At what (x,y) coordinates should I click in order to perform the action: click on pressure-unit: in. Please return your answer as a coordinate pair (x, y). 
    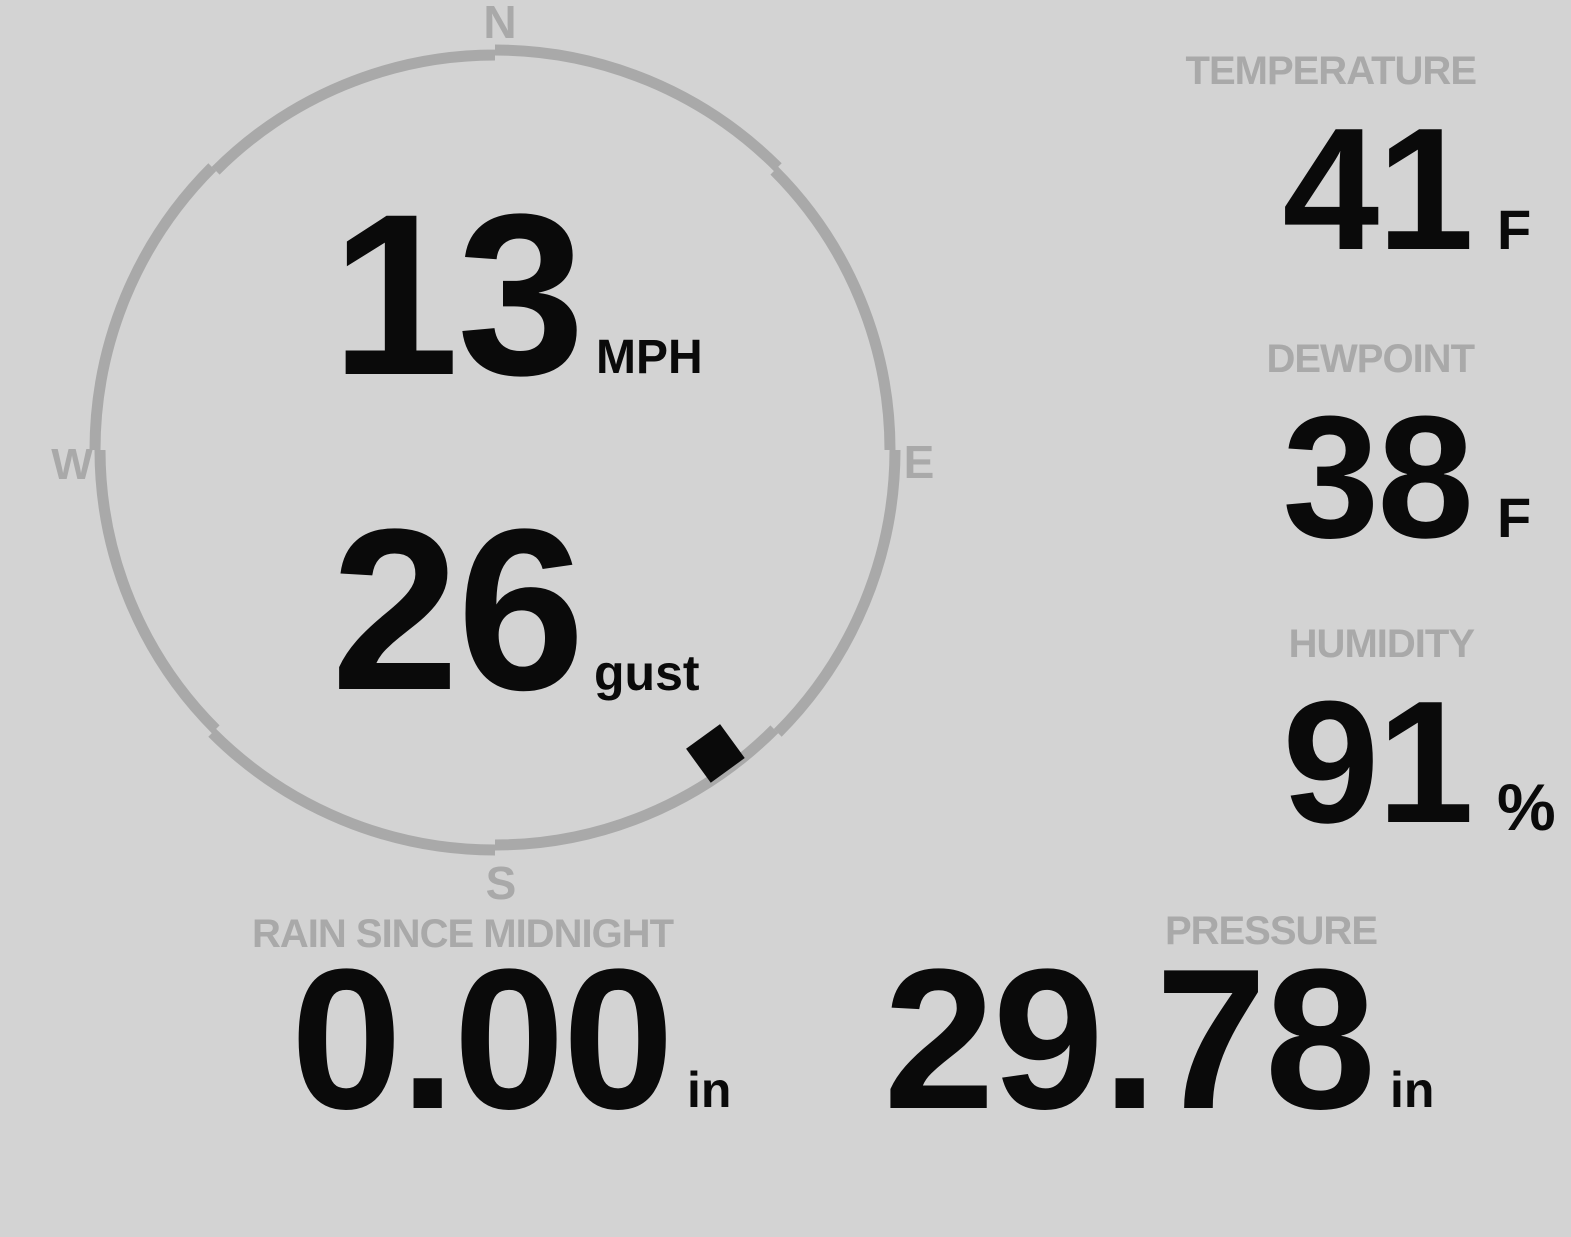
    Looking at the image, I should click on (1412, 1090).